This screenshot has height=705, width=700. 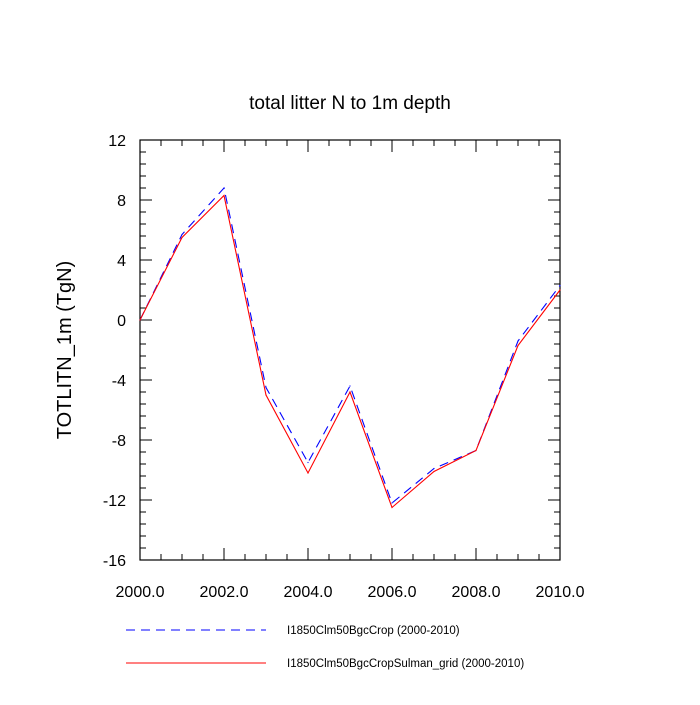 What do you see at coordinates (121, 321) in the screenshot?
I see `y-tick-label: 0` at bounding box center [121, 321].